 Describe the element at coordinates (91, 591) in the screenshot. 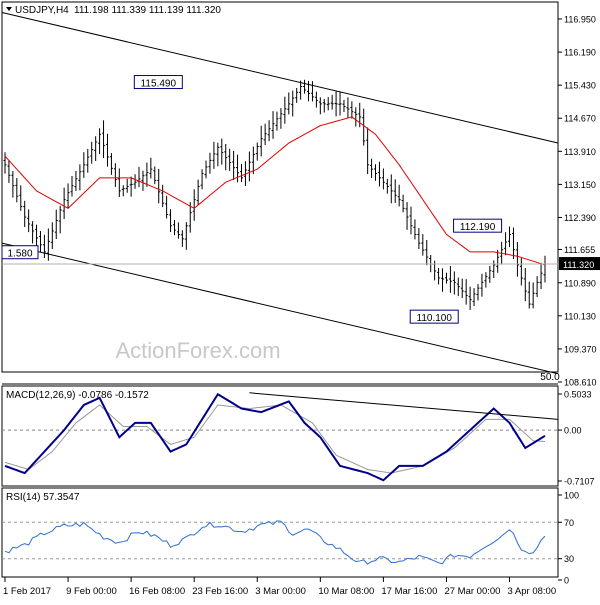

I see `x-tick-label: 9 Feb 00:00` at that location.